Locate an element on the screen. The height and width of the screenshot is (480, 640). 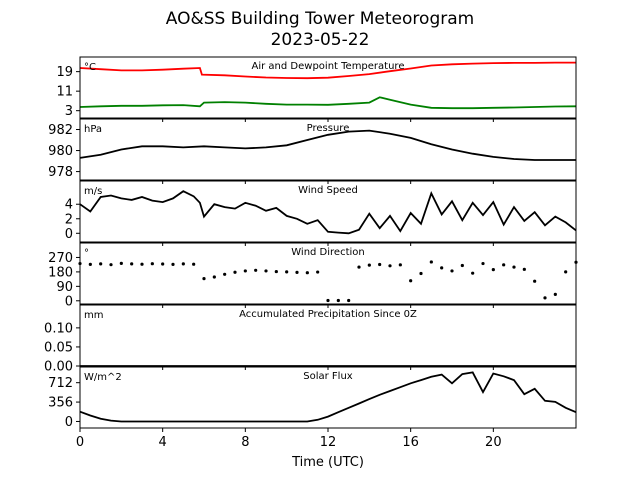
x-tick-label: 0 is located at coordinates (80, 442).